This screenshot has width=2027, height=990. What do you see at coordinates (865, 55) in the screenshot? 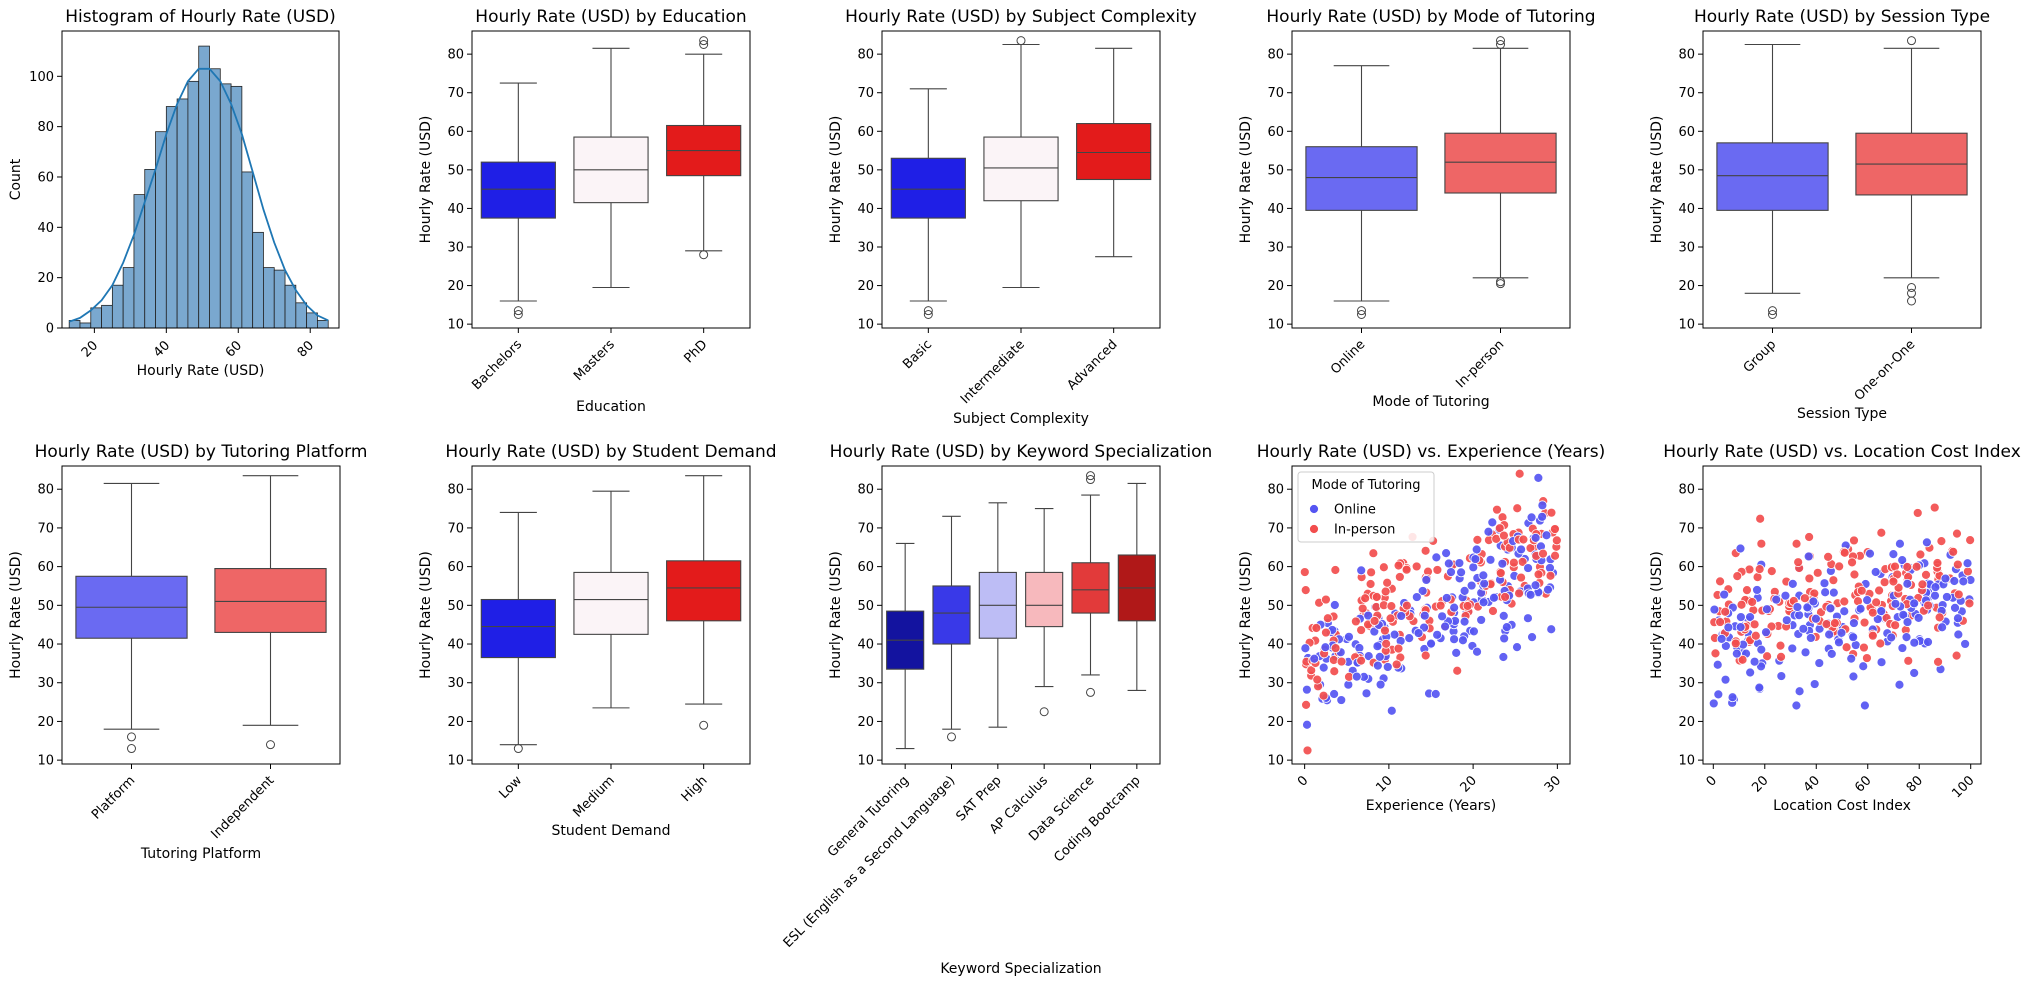
I see `complexity-ytick-label: 80` at bounding box center [865, 55].